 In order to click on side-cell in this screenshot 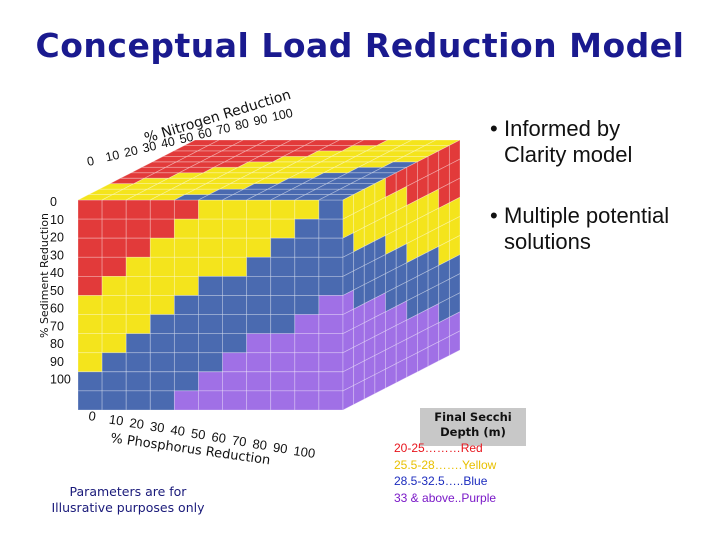, I will do `click(454, 343)`.